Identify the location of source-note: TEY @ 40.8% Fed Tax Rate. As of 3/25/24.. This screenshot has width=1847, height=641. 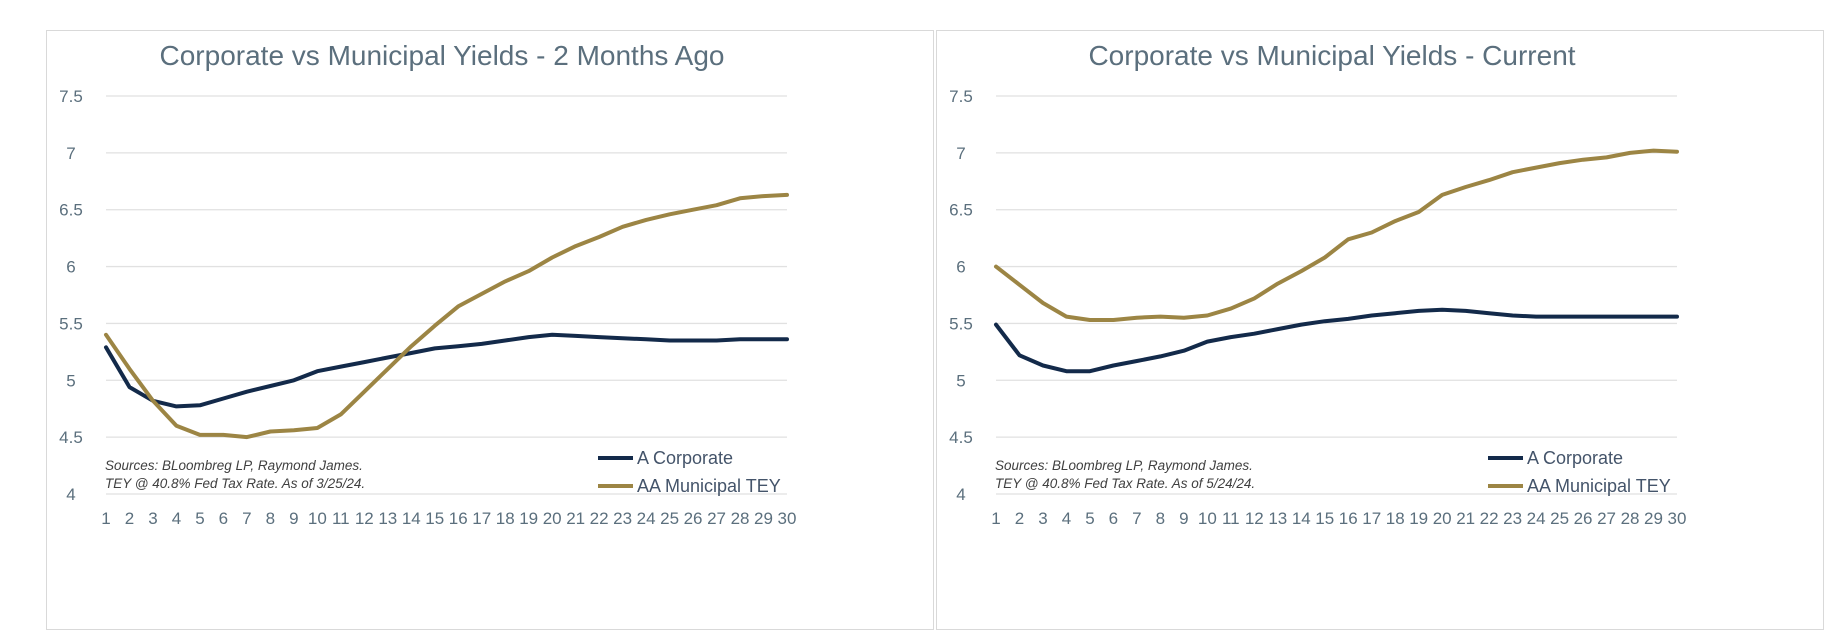
(235, 483).